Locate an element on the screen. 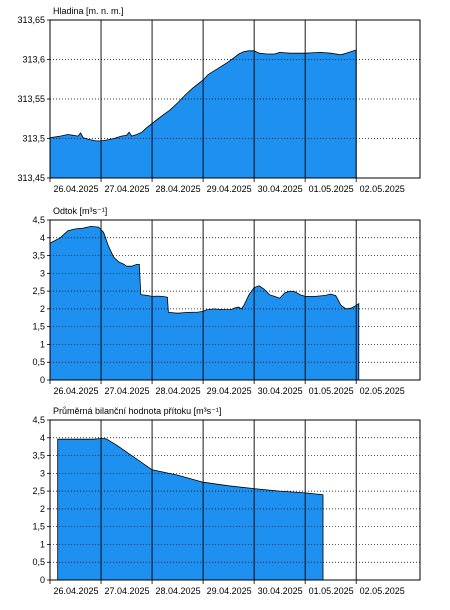  y-tick-label: 313,45 is located at coordinates (31, 178).